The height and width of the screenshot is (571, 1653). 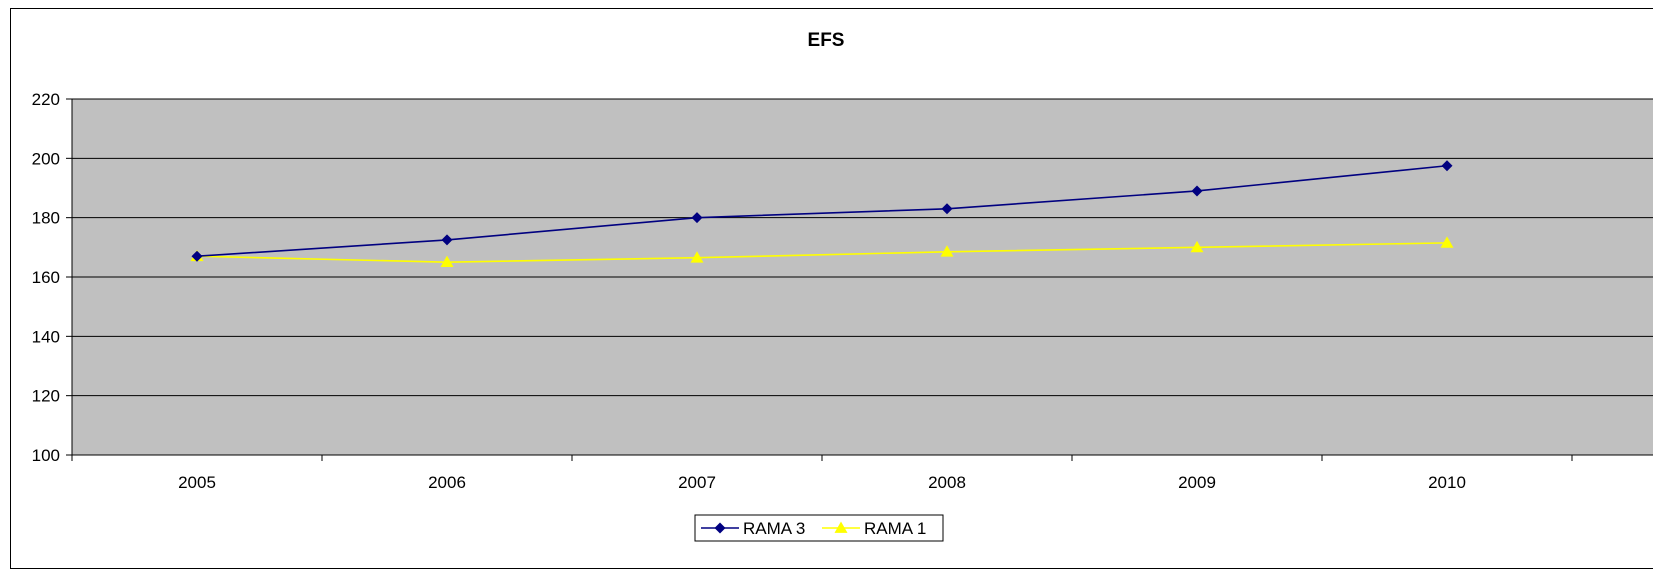 I want to click on legend: RAMA 3 RAMA 1, so click(x=819, y=528).